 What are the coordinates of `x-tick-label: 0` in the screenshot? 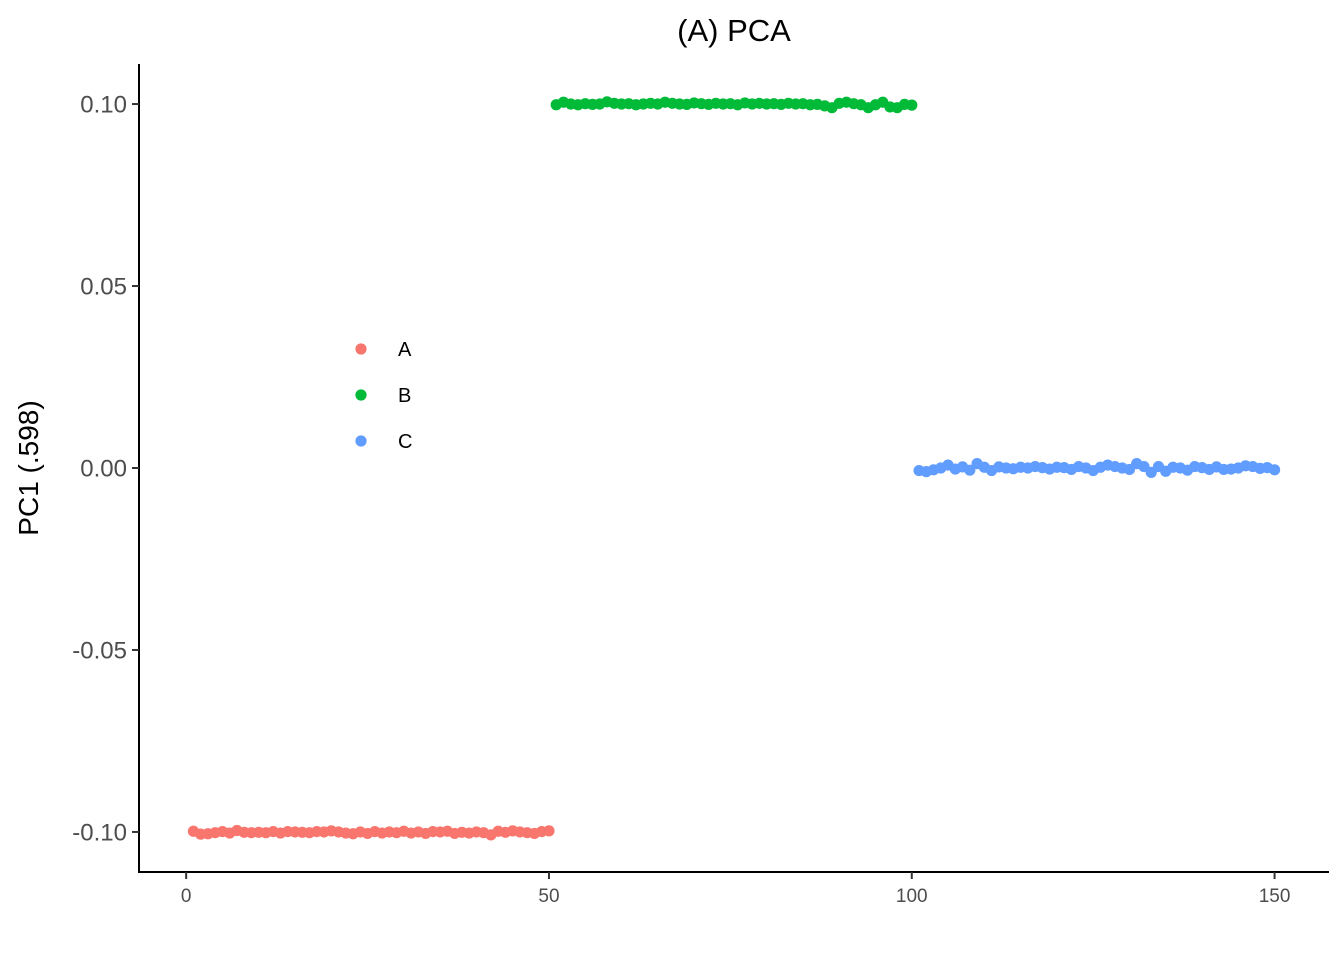 It's located at (186, 896).